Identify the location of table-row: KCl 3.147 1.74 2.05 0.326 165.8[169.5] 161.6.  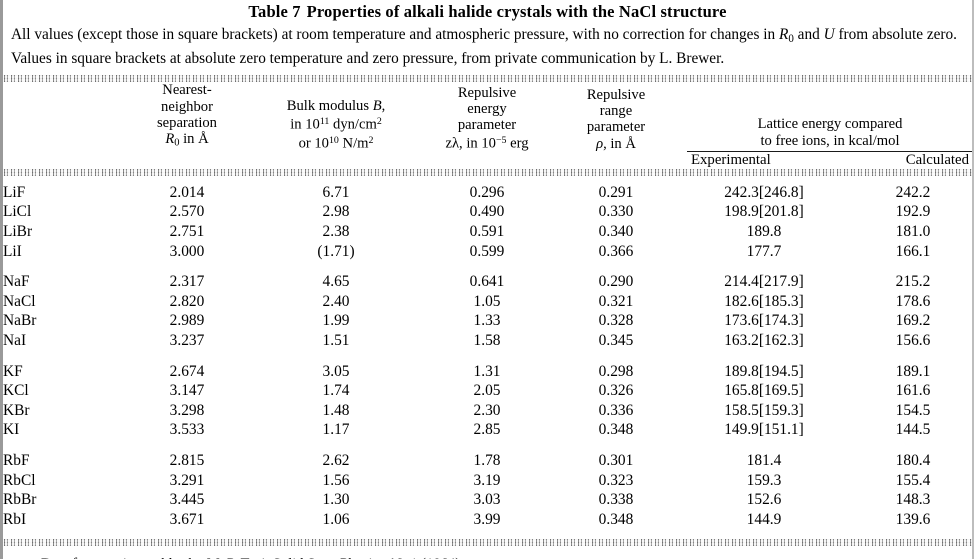
(487, 391).